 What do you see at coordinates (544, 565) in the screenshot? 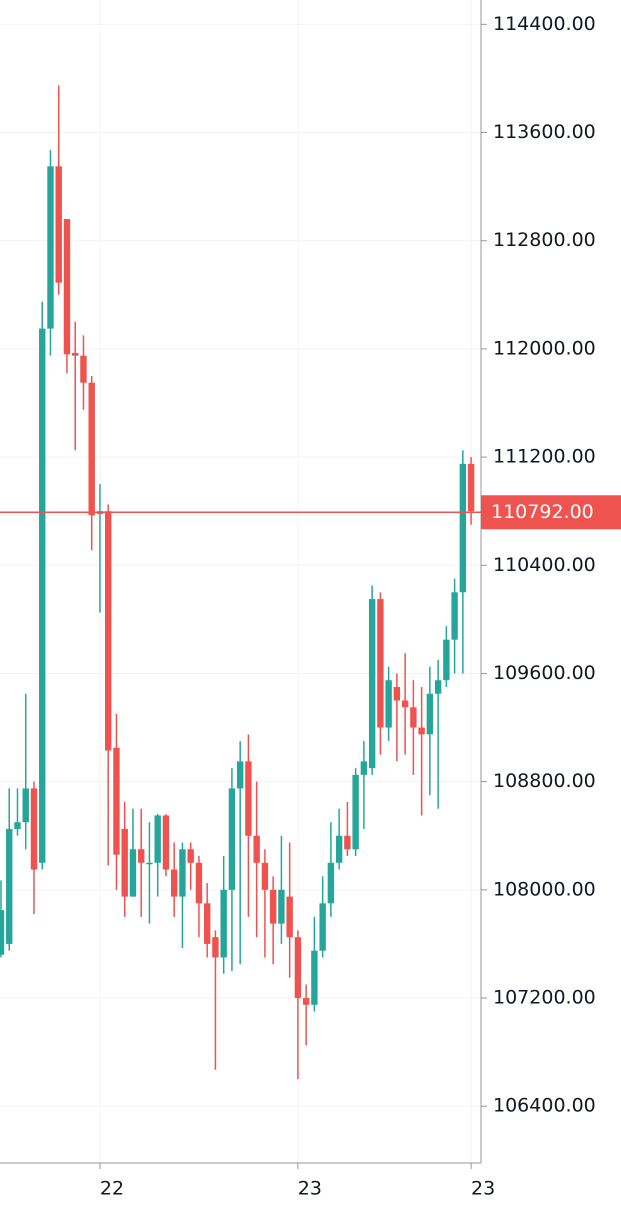
I see `y-tick-label: 110400.00` at bounding box center [544, 565].